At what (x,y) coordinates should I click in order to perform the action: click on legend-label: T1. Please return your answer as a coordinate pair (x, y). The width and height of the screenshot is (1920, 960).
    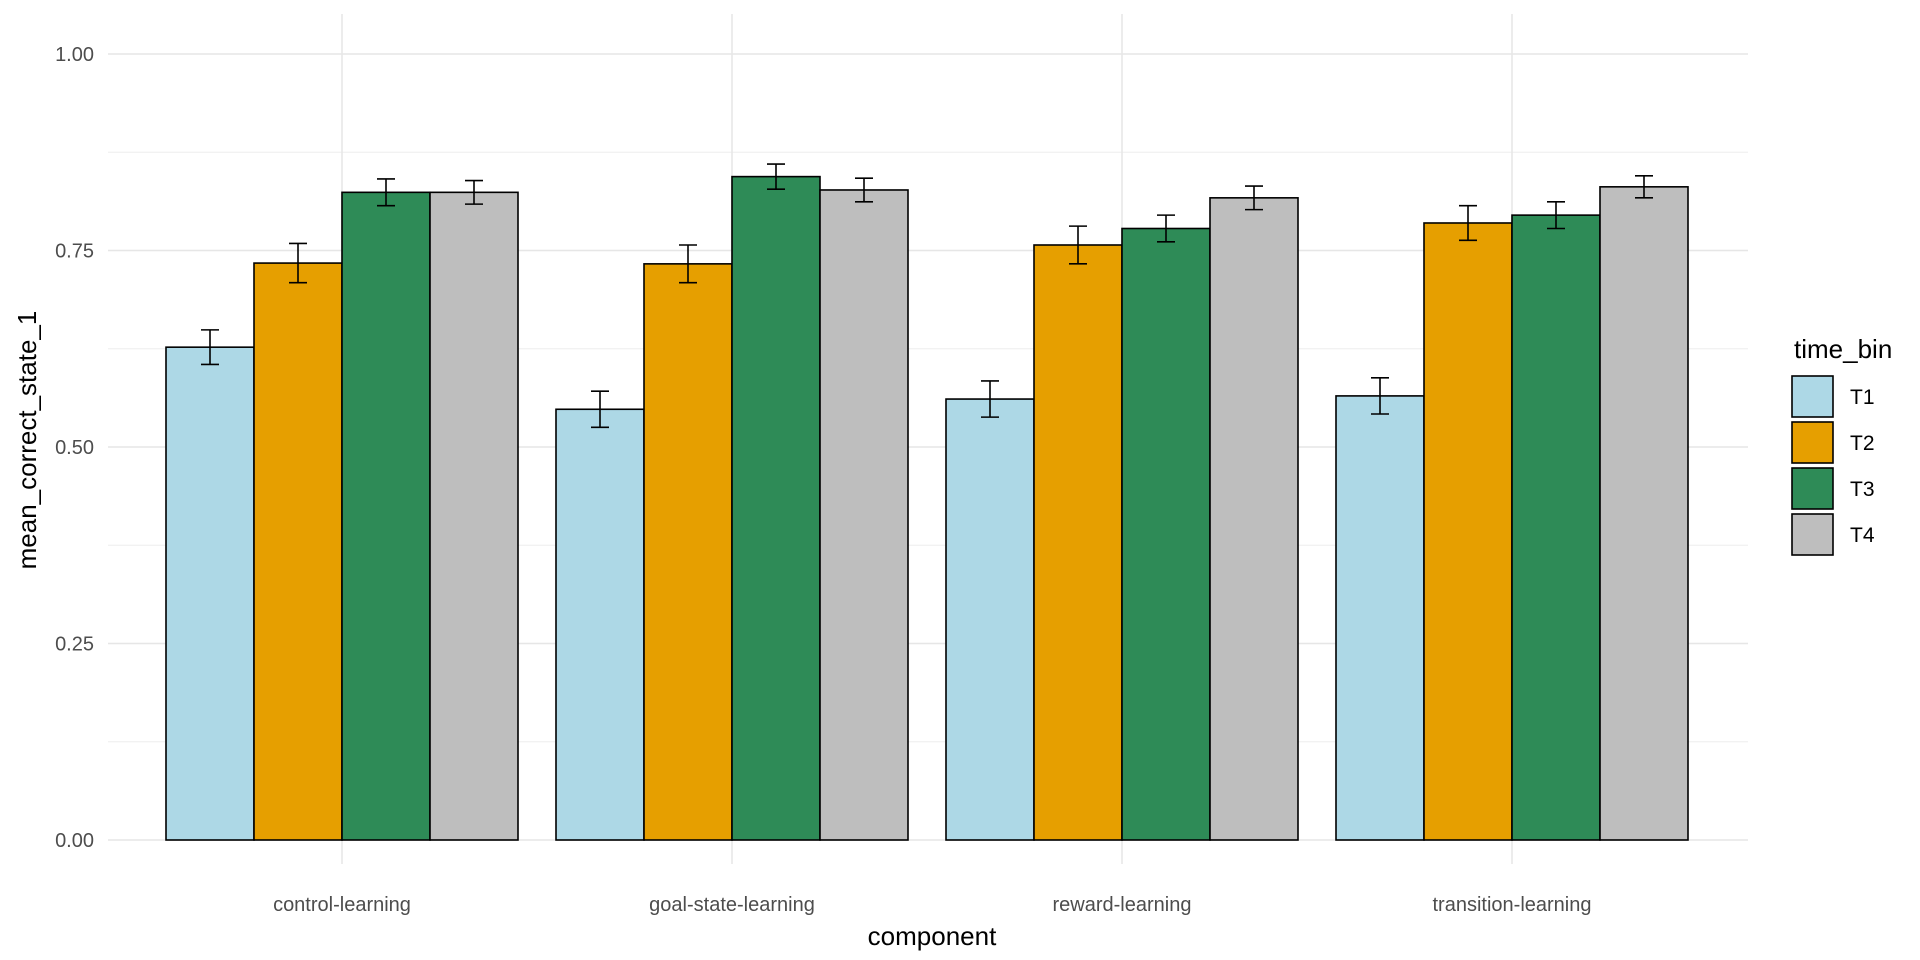
    Looking at the image, I should click on (1862, 397).